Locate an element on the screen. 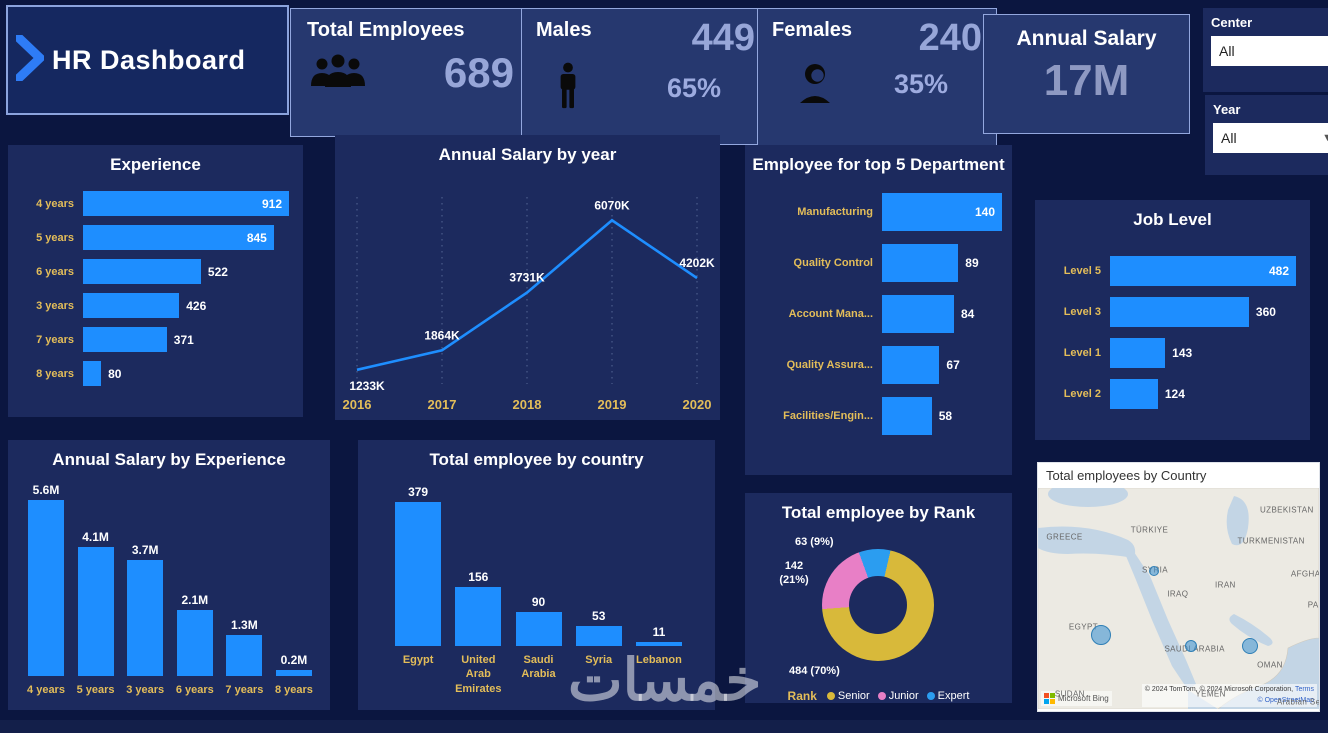 This screenshot has height=733, width=1328. bar-column: 11 Lebanon is located at coordinates (659, 587).